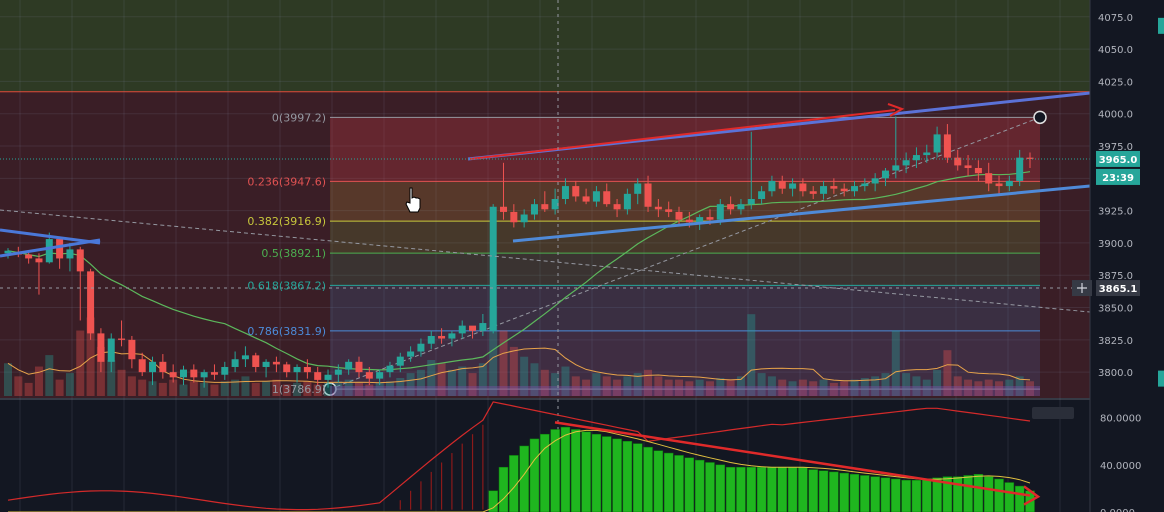  Describe the element at coordinates (413, 200) in the screenshot. I see `hand-cursor-icon` at that location.